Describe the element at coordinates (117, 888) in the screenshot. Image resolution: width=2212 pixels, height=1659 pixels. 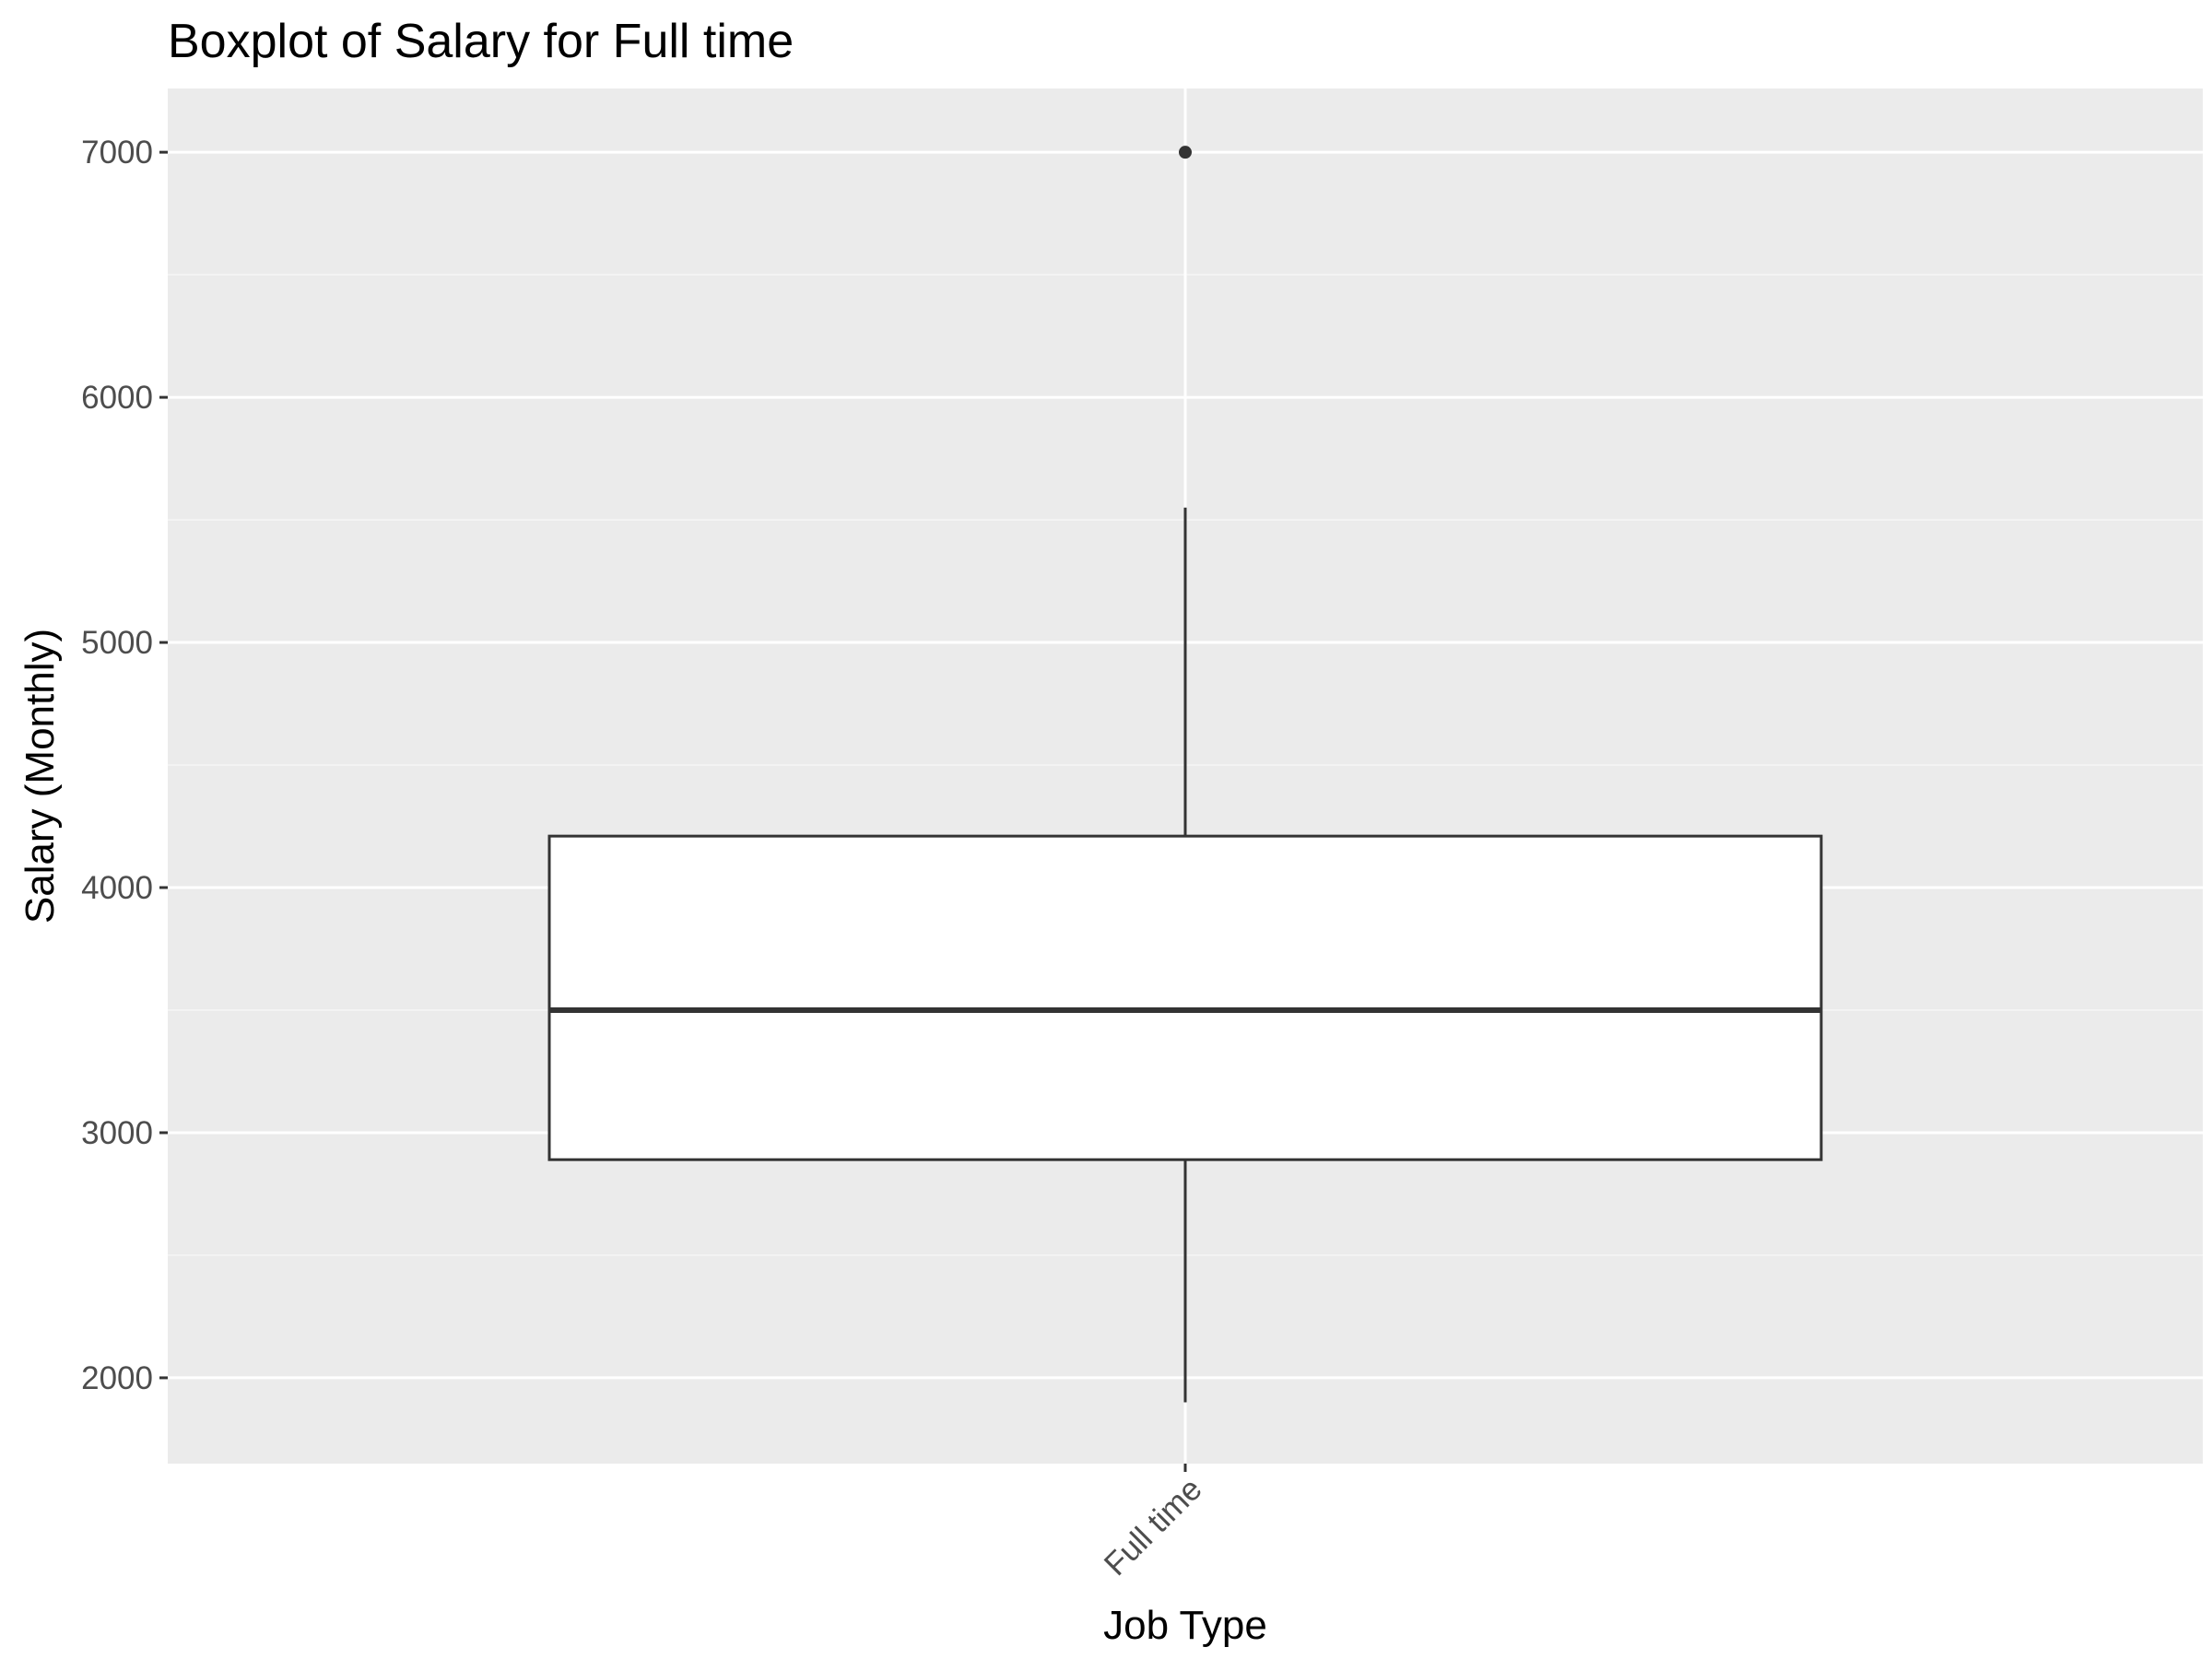
I see `y-tick-label: 4000` at that location.